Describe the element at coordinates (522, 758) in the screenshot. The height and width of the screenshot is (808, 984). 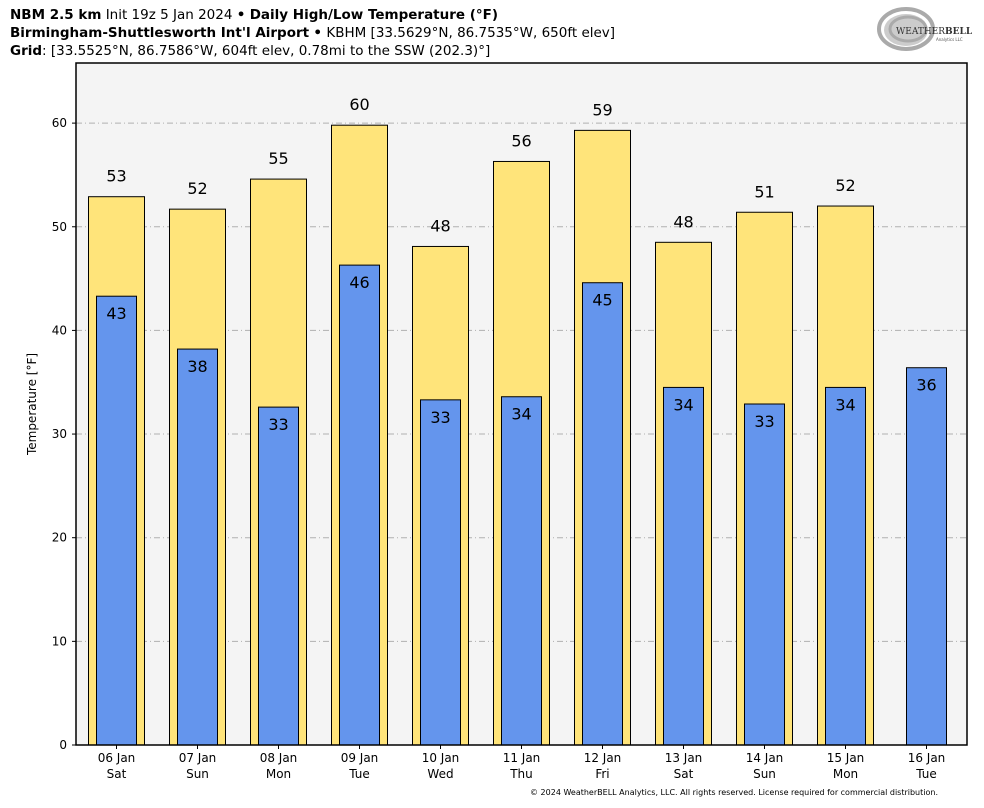
I see `x-tick-date: 11 Jan` at that location.